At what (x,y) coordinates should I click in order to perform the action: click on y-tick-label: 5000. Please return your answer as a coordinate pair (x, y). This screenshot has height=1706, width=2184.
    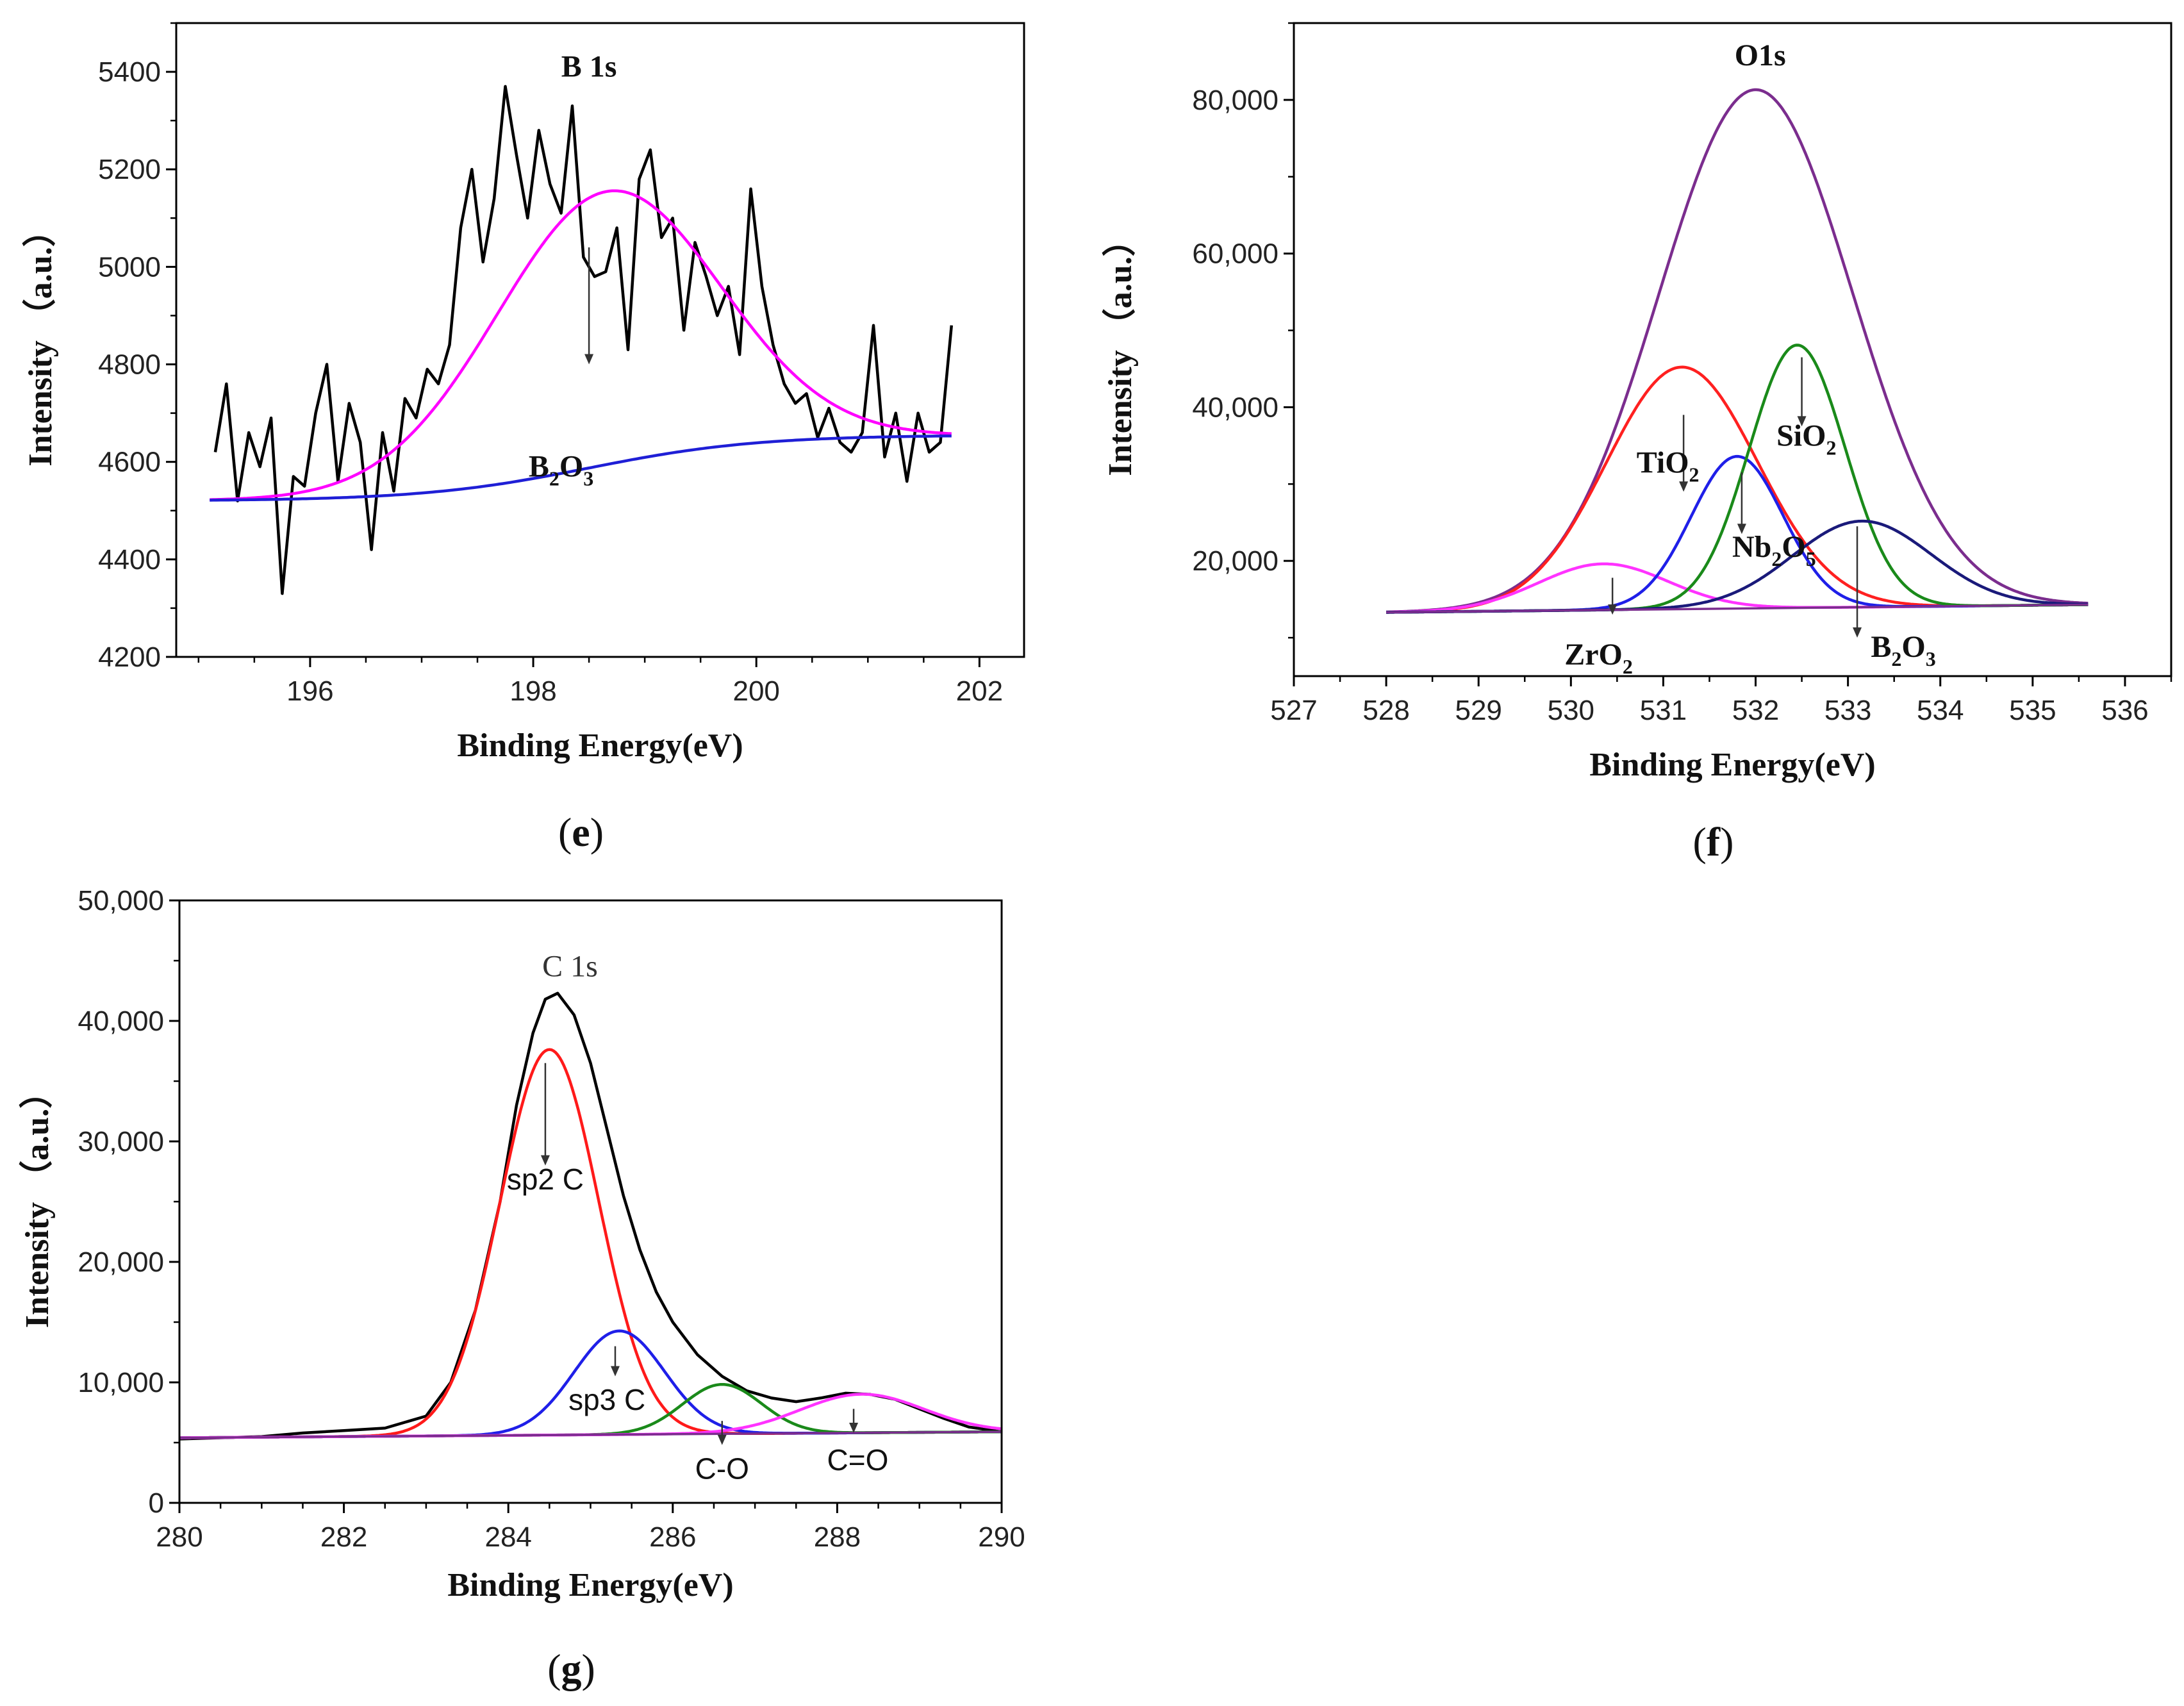
    Looking at the image, I should click on (129, 267).